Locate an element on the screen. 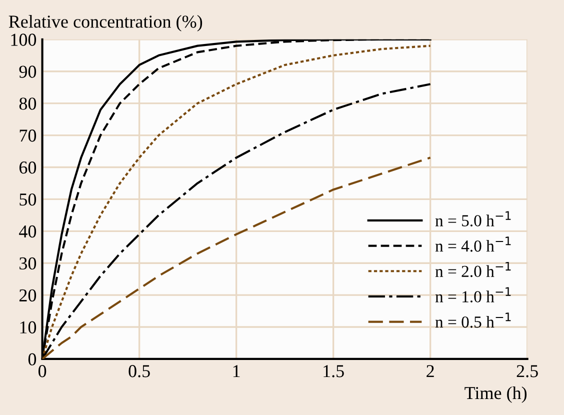 This screenshot has width=564, height=415. legend-label: n = 5.0 h$^{−1}$ is located at coordinates (473, 218).